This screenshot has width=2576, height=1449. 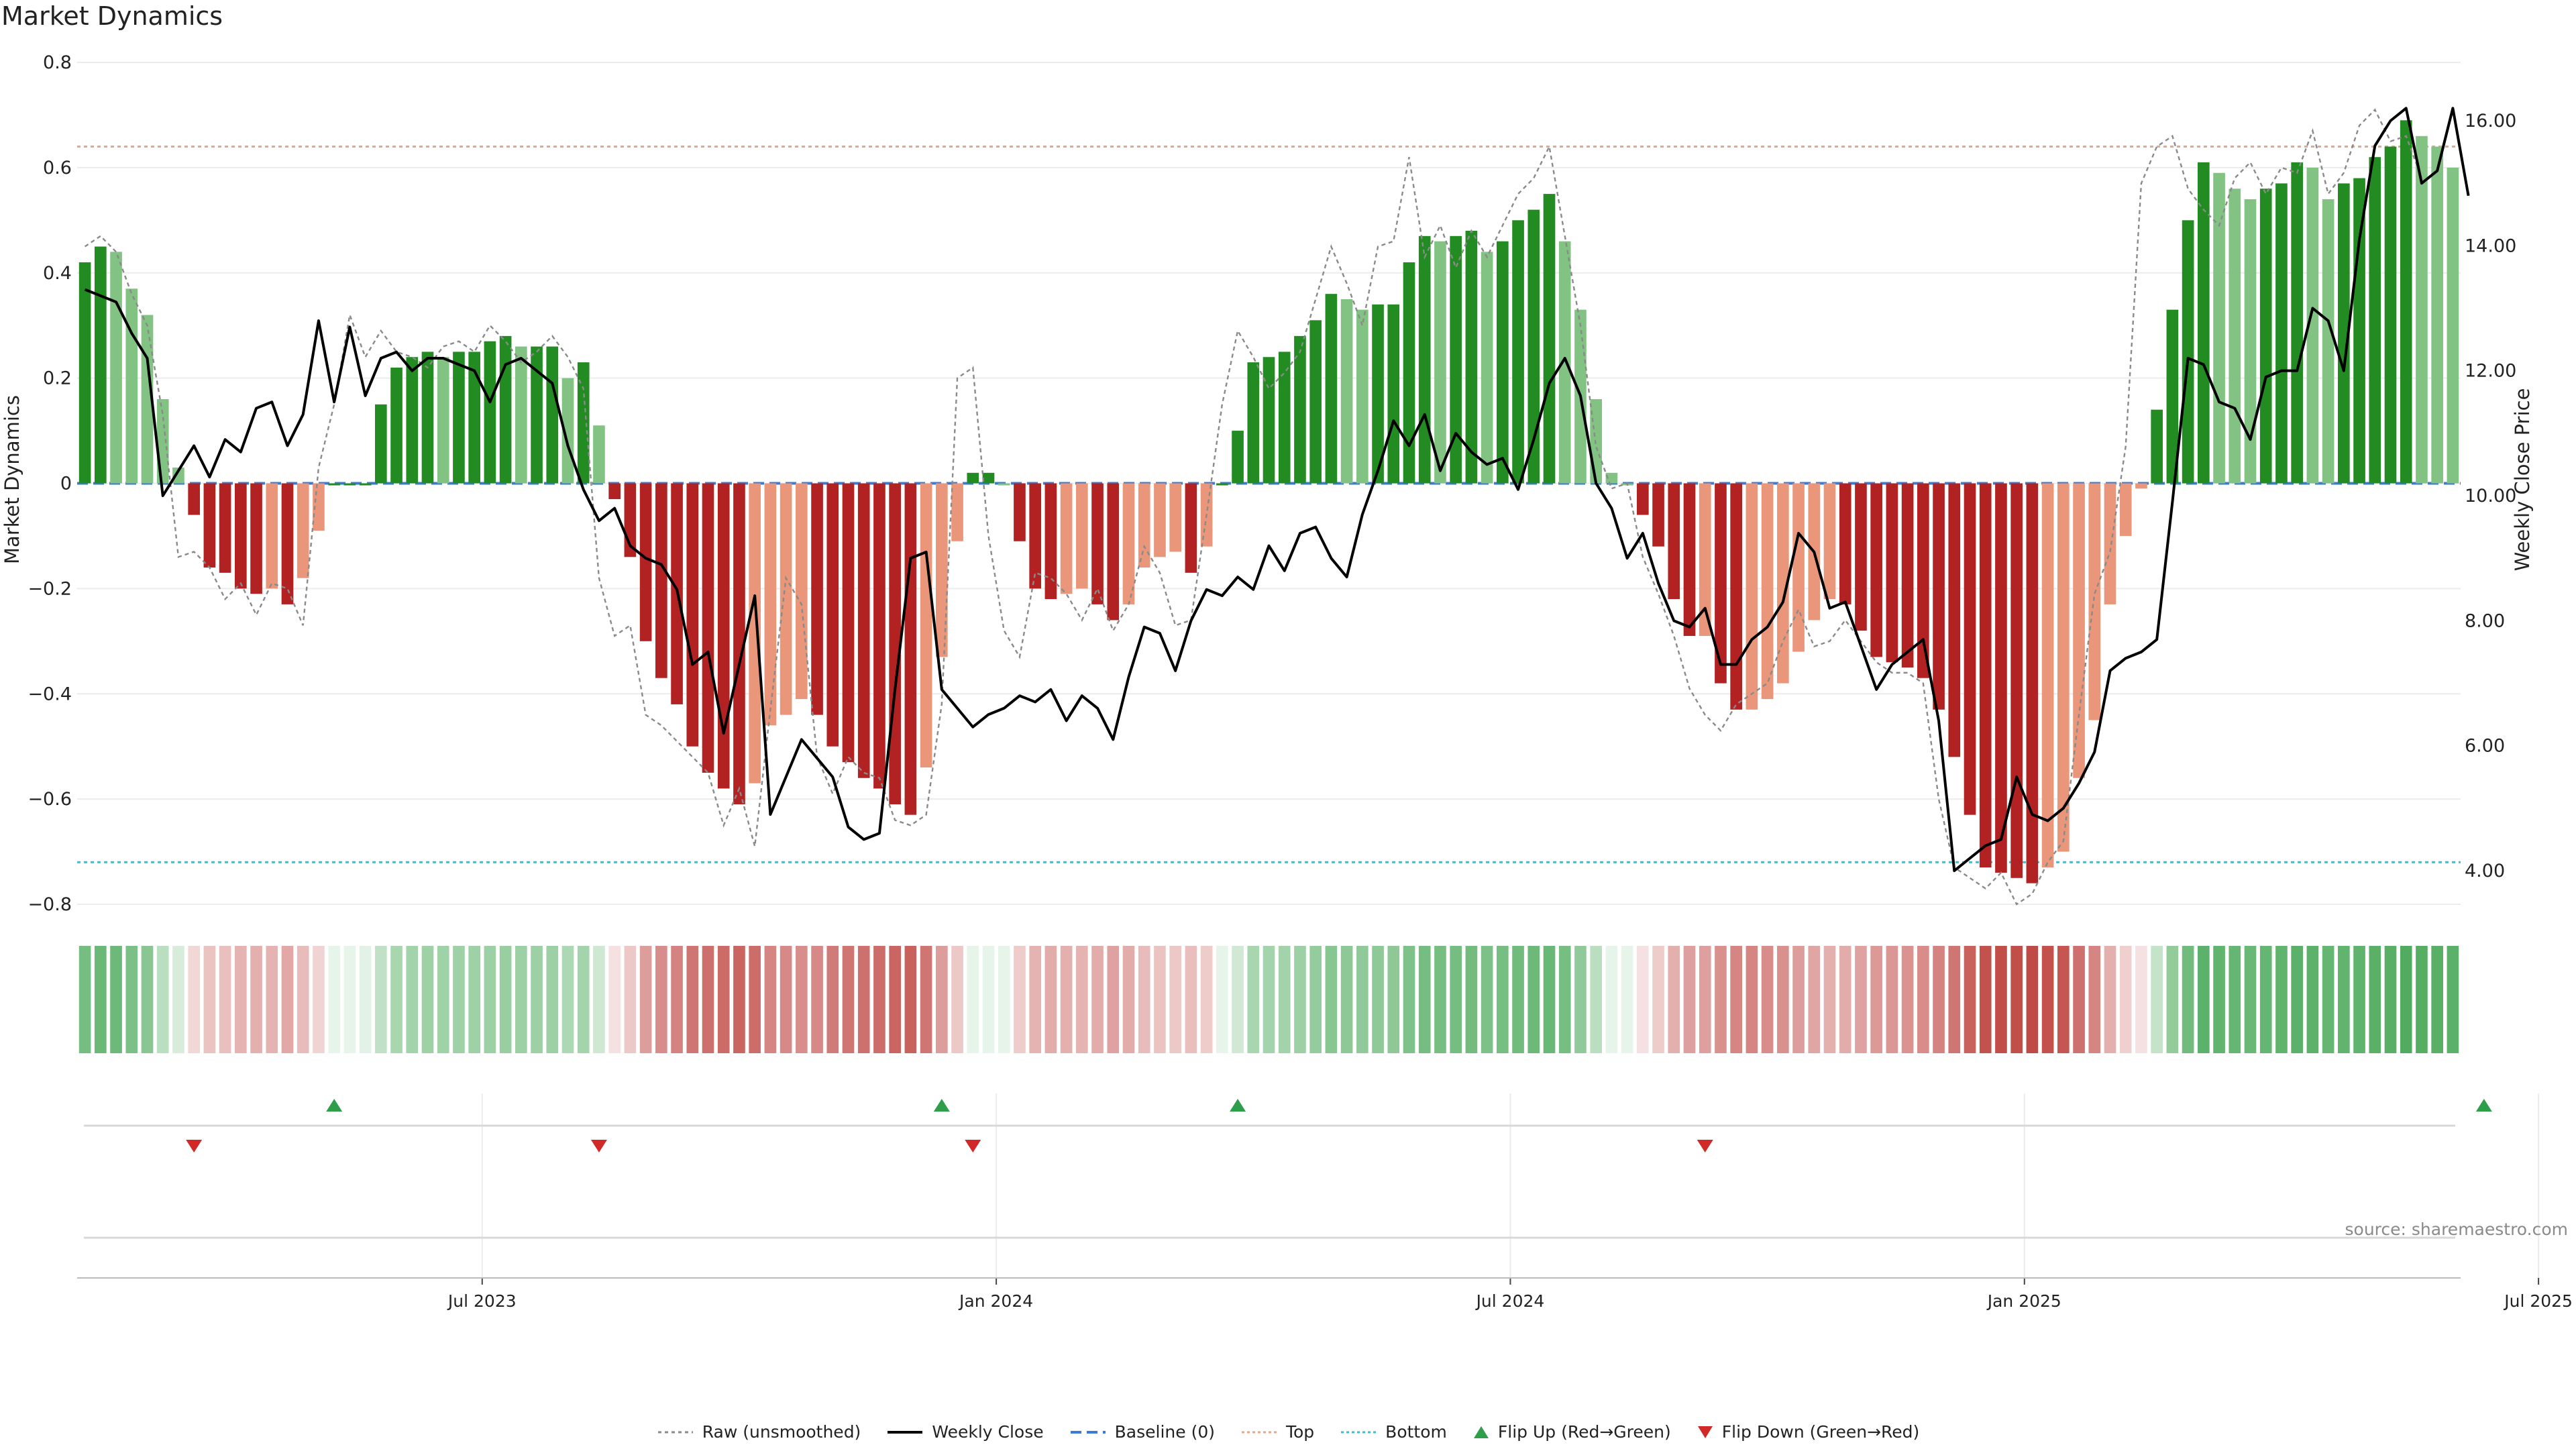 What do you see at coordinates (2538, 1301) in the screenshot?
I see `x-tick-label: Jul 2025` at bounding box center [2538, 1301].